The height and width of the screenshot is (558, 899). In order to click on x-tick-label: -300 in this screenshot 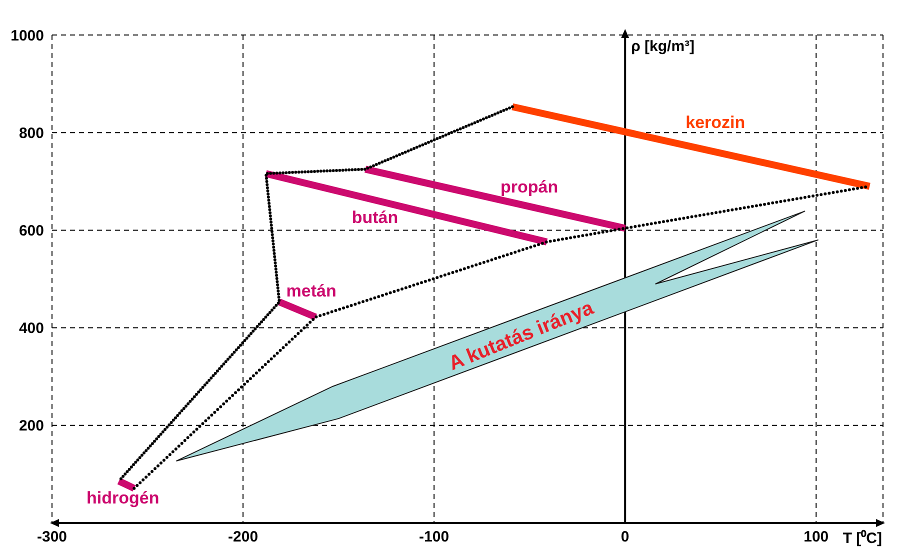, I will do `click(52, 537)`.